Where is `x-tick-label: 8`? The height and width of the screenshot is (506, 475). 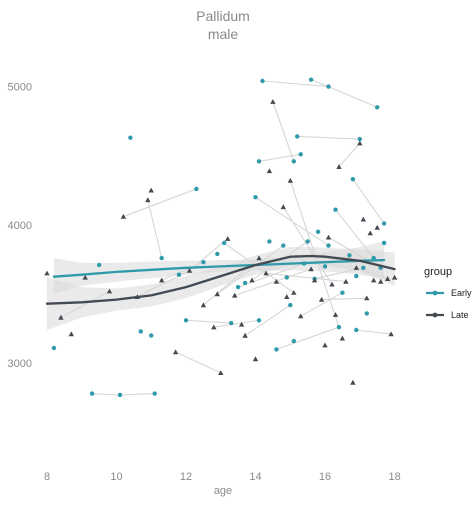 x-tick-label: 8 is located at coordinates (47, 477).